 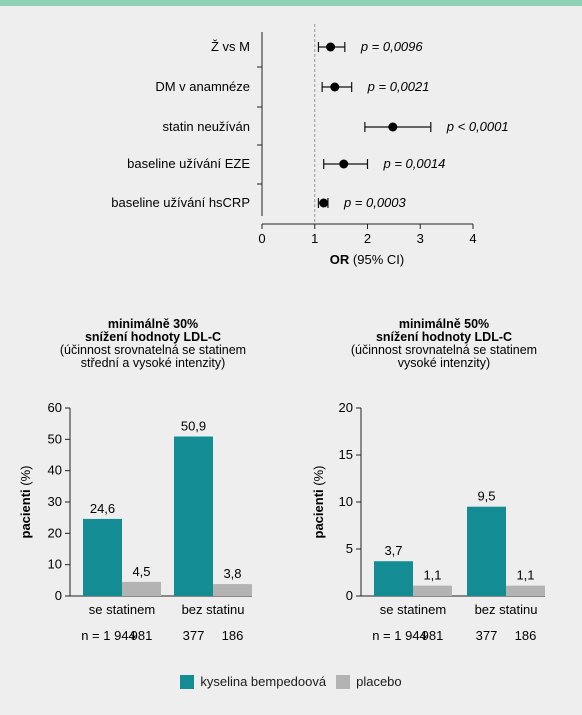 What do you see at coordinates (206, 126) in the screenshot?
I see `forest-row-label: statin neužíván` at bounding box center [206, 126].